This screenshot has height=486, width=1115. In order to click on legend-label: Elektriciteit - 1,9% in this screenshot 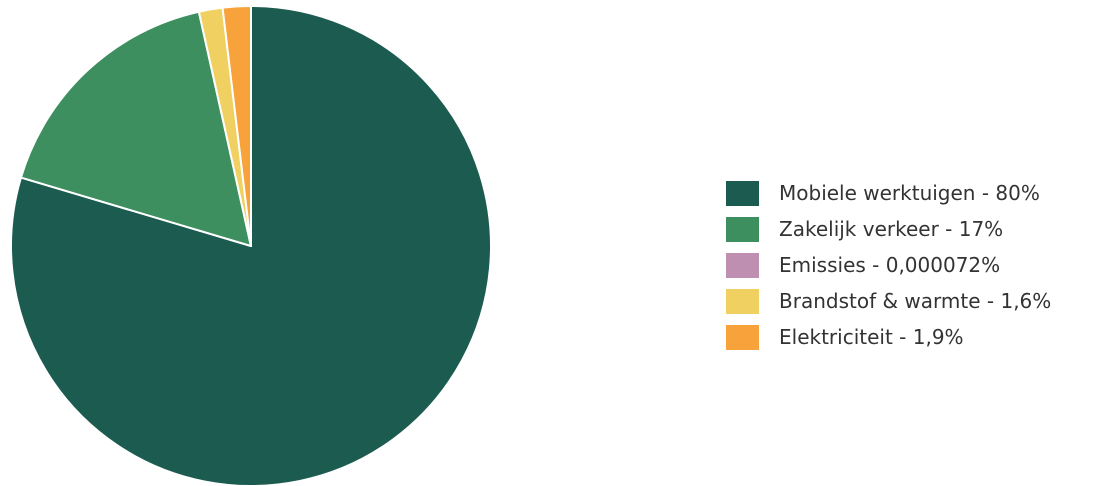, I will do `click(871, 337)`.